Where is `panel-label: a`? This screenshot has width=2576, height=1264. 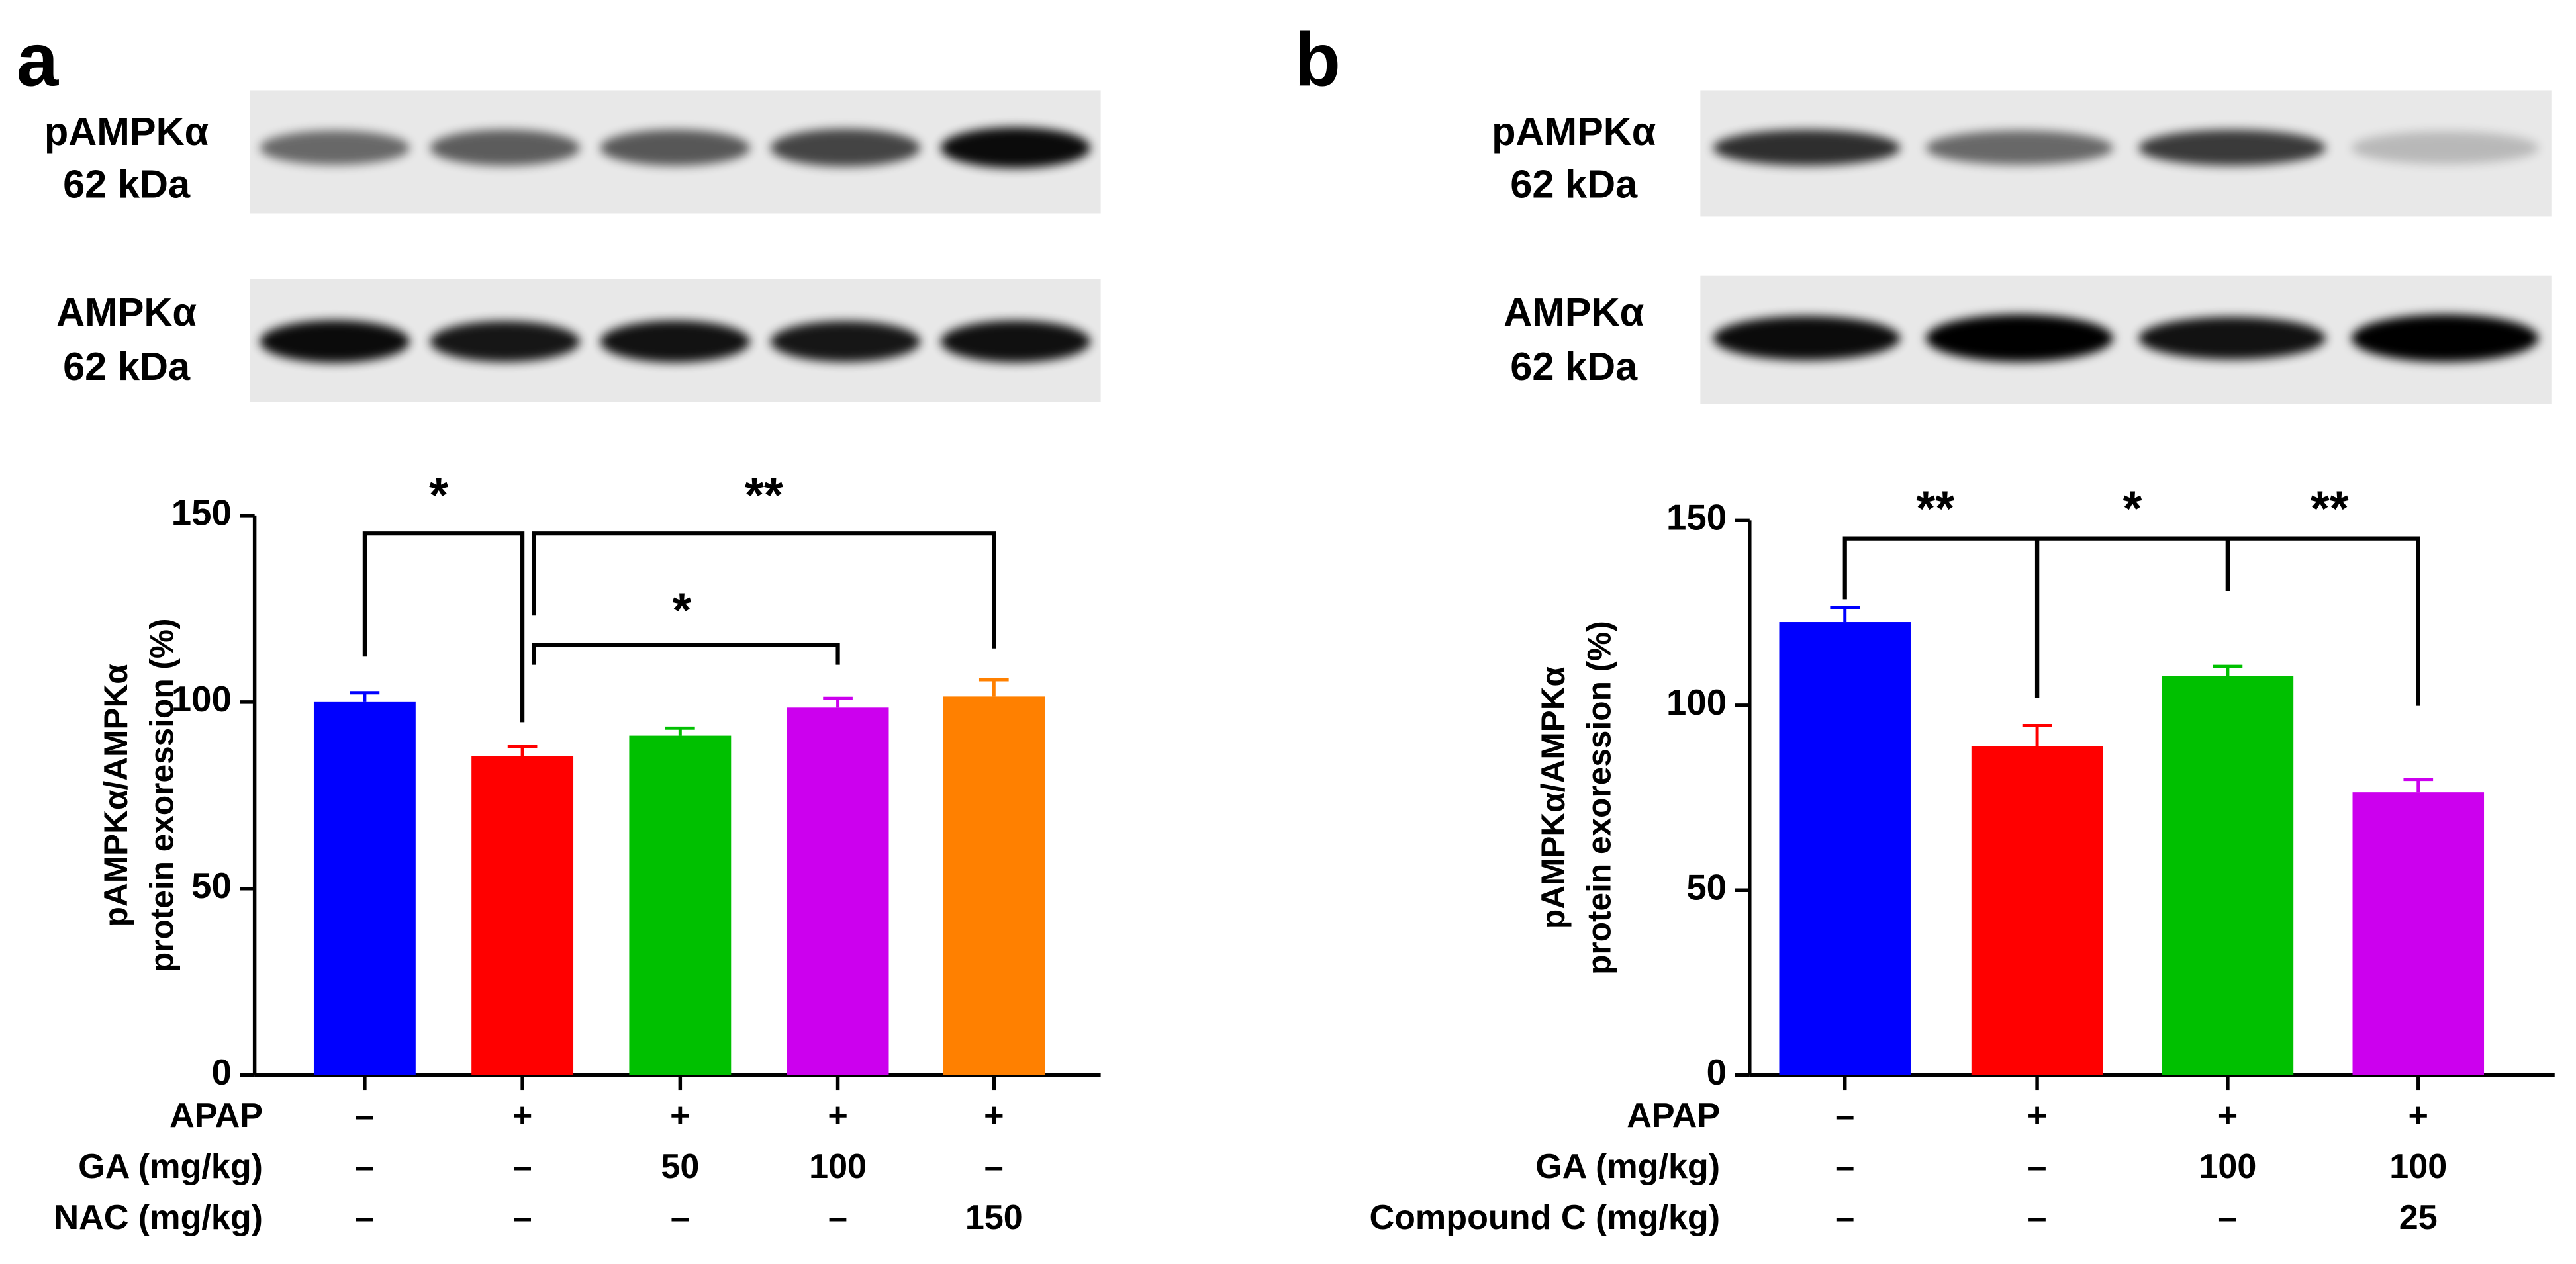 panel-label: a is located at coordinates (38, 60).